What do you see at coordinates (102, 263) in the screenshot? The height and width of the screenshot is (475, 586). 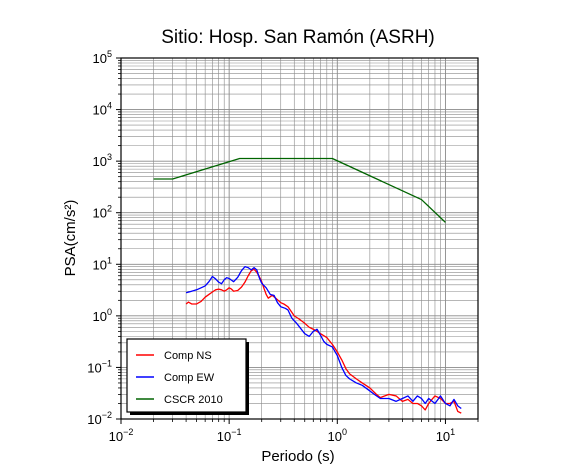 I see `y-tick-label: 10¹` at bounding box center [102, 263].